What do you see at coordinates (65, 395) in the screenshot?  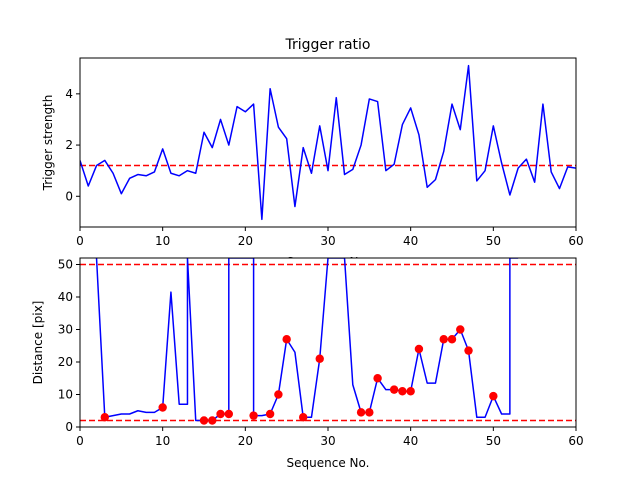 I see `bottom-y-tick-label: 10` at bounding box center [65, 395].